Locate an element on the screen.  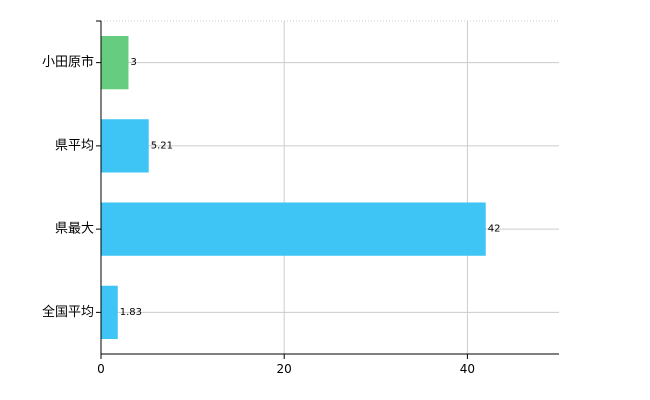
y-tick-label: 小田原市 is located at coordinates (68, 62).